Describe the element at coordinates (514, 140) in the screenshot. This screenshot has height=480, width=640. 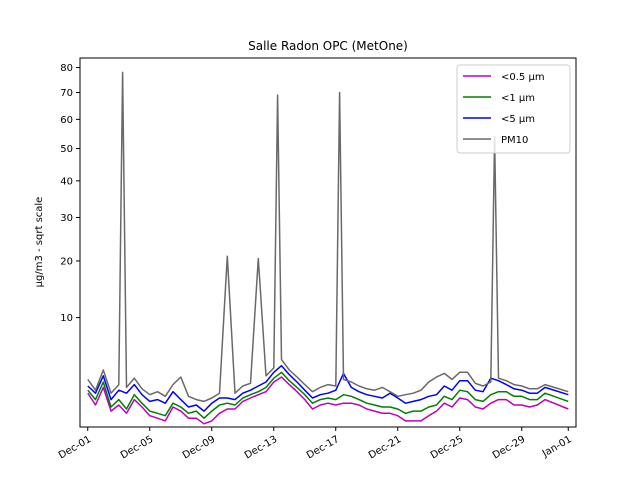
I see `legend-label: PM10` at that location.